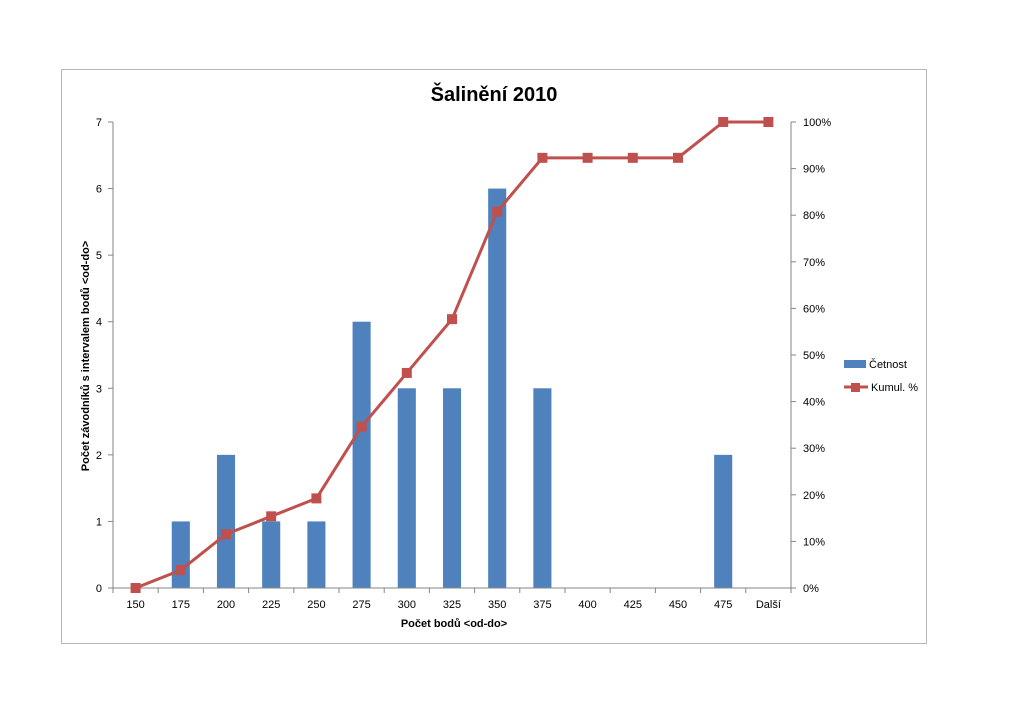 This screenshot has height=724, width=1024. What do you see at coordinates (881, 376) in the screenshot?
I see `legend: Četnost Kumul. %` at bounding box center [881, 376].